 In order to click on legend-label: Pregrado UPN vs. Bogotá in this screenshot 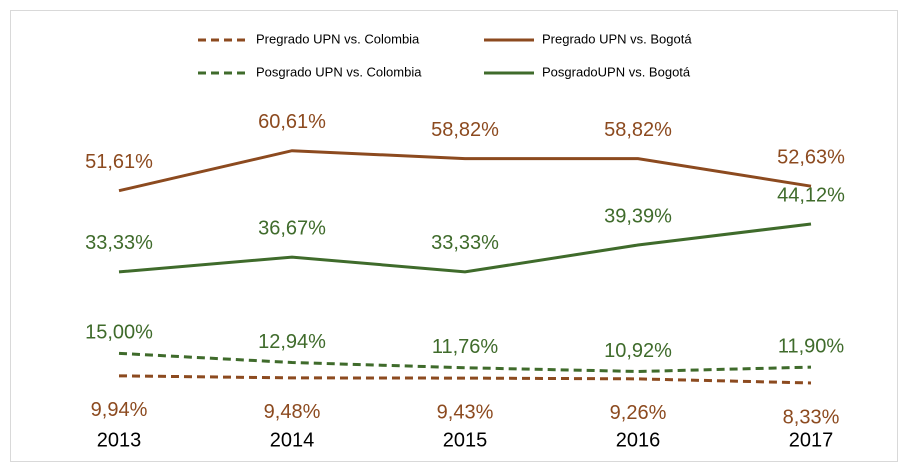, I will do `click(617, 38)`.